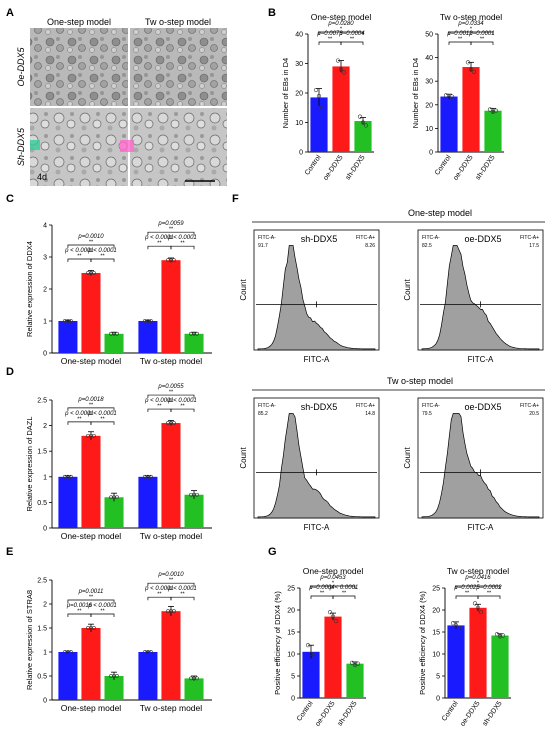 The width and height of the screenshot is (550, 747). What do you see at coordinates (370, 414) in the screenshot?
I see `gate-right-percent: 14.8` at bounding box center [370, 414].